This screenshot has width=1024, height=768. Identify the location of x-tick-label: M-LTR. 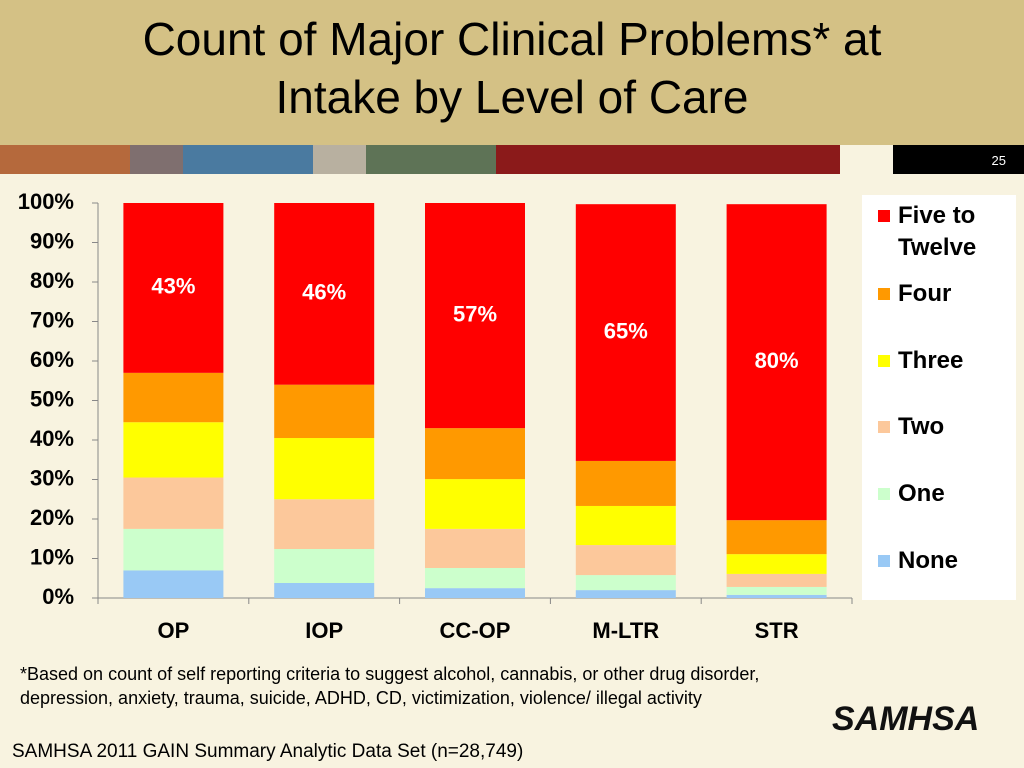
(625, 630).